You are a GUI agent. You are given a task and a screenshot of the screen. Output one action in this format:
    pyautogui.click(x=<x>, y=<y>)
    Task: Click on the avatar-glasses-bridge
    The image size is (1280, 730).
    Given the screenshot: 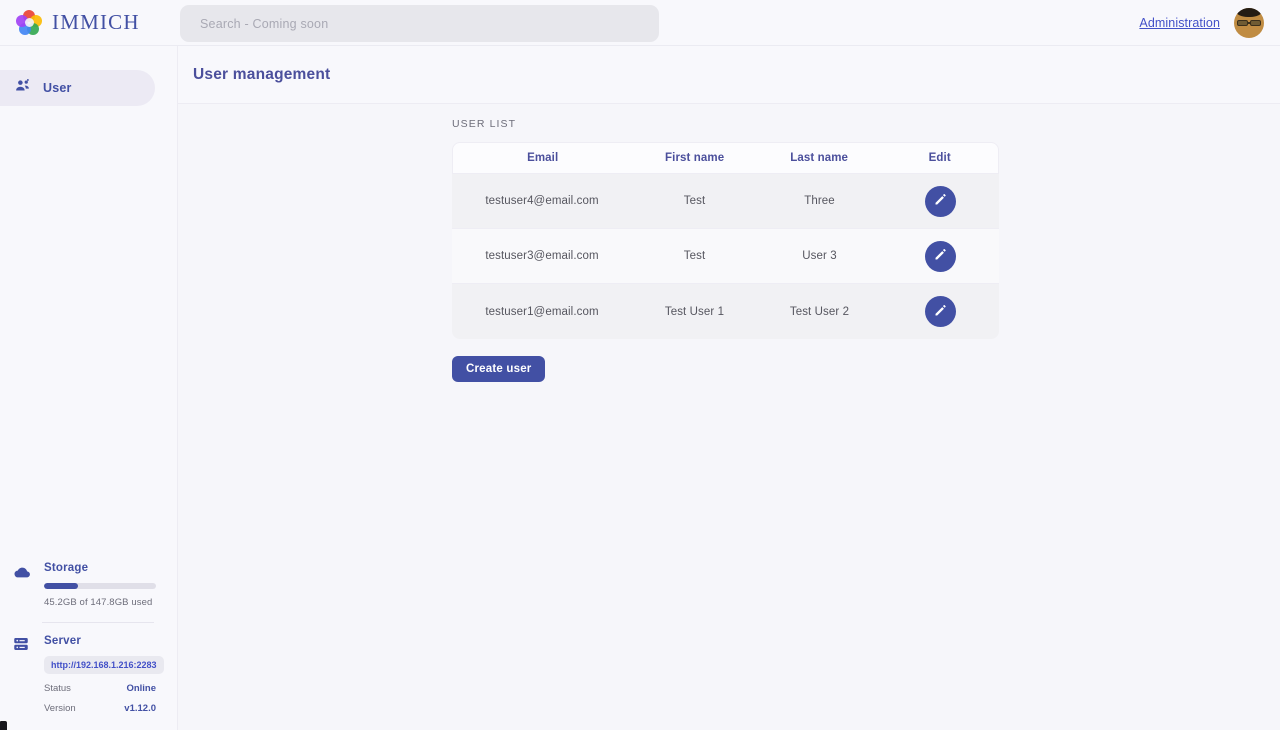 What is the action you would take?
    pyautogui.click(x=1249, y=23)
    